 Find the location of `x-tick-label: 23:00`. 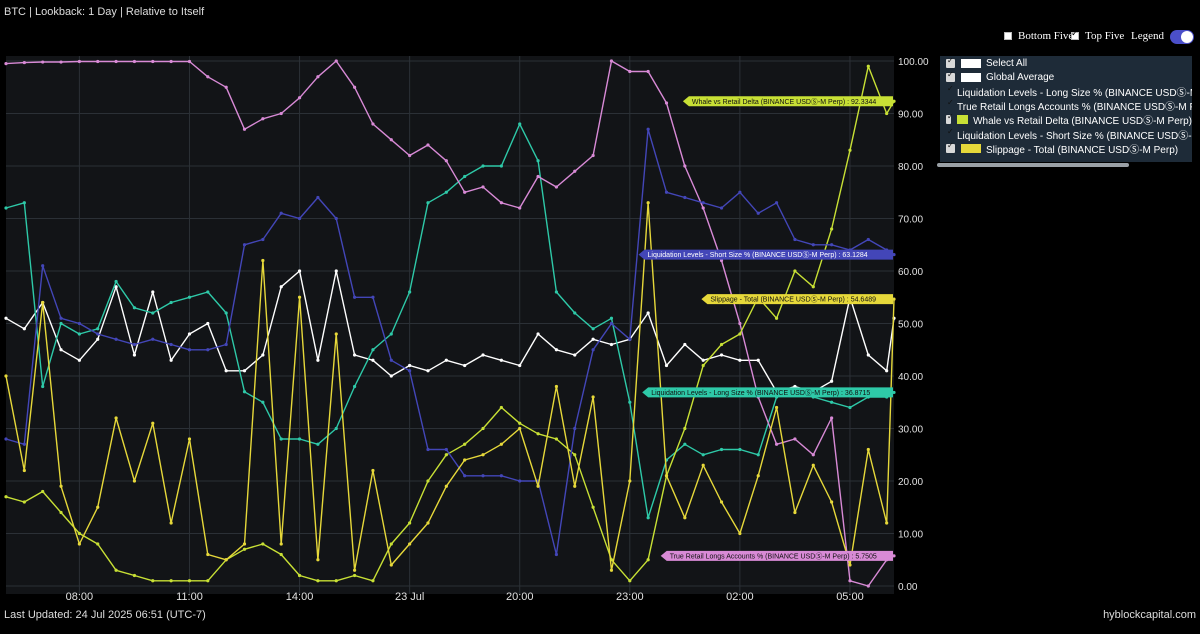

x-tick-label: 23:00 is located at coordinates (630, 597).